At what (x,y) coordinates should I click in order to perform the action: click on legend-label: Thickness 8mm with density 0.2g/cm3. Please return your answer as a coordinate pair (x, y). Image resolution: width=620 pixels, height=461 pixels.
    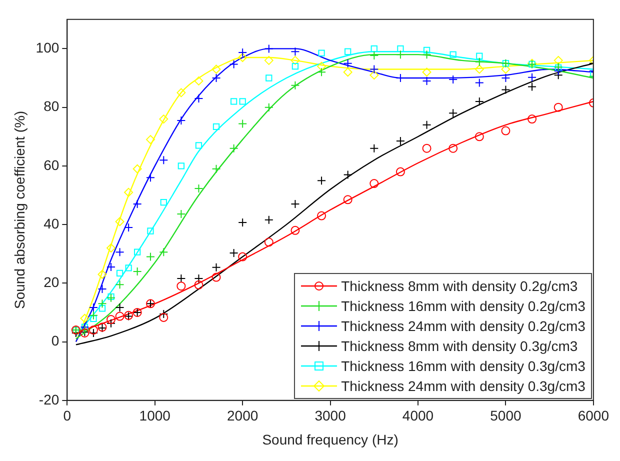
    Looking at the image, I should click on (459, 286).